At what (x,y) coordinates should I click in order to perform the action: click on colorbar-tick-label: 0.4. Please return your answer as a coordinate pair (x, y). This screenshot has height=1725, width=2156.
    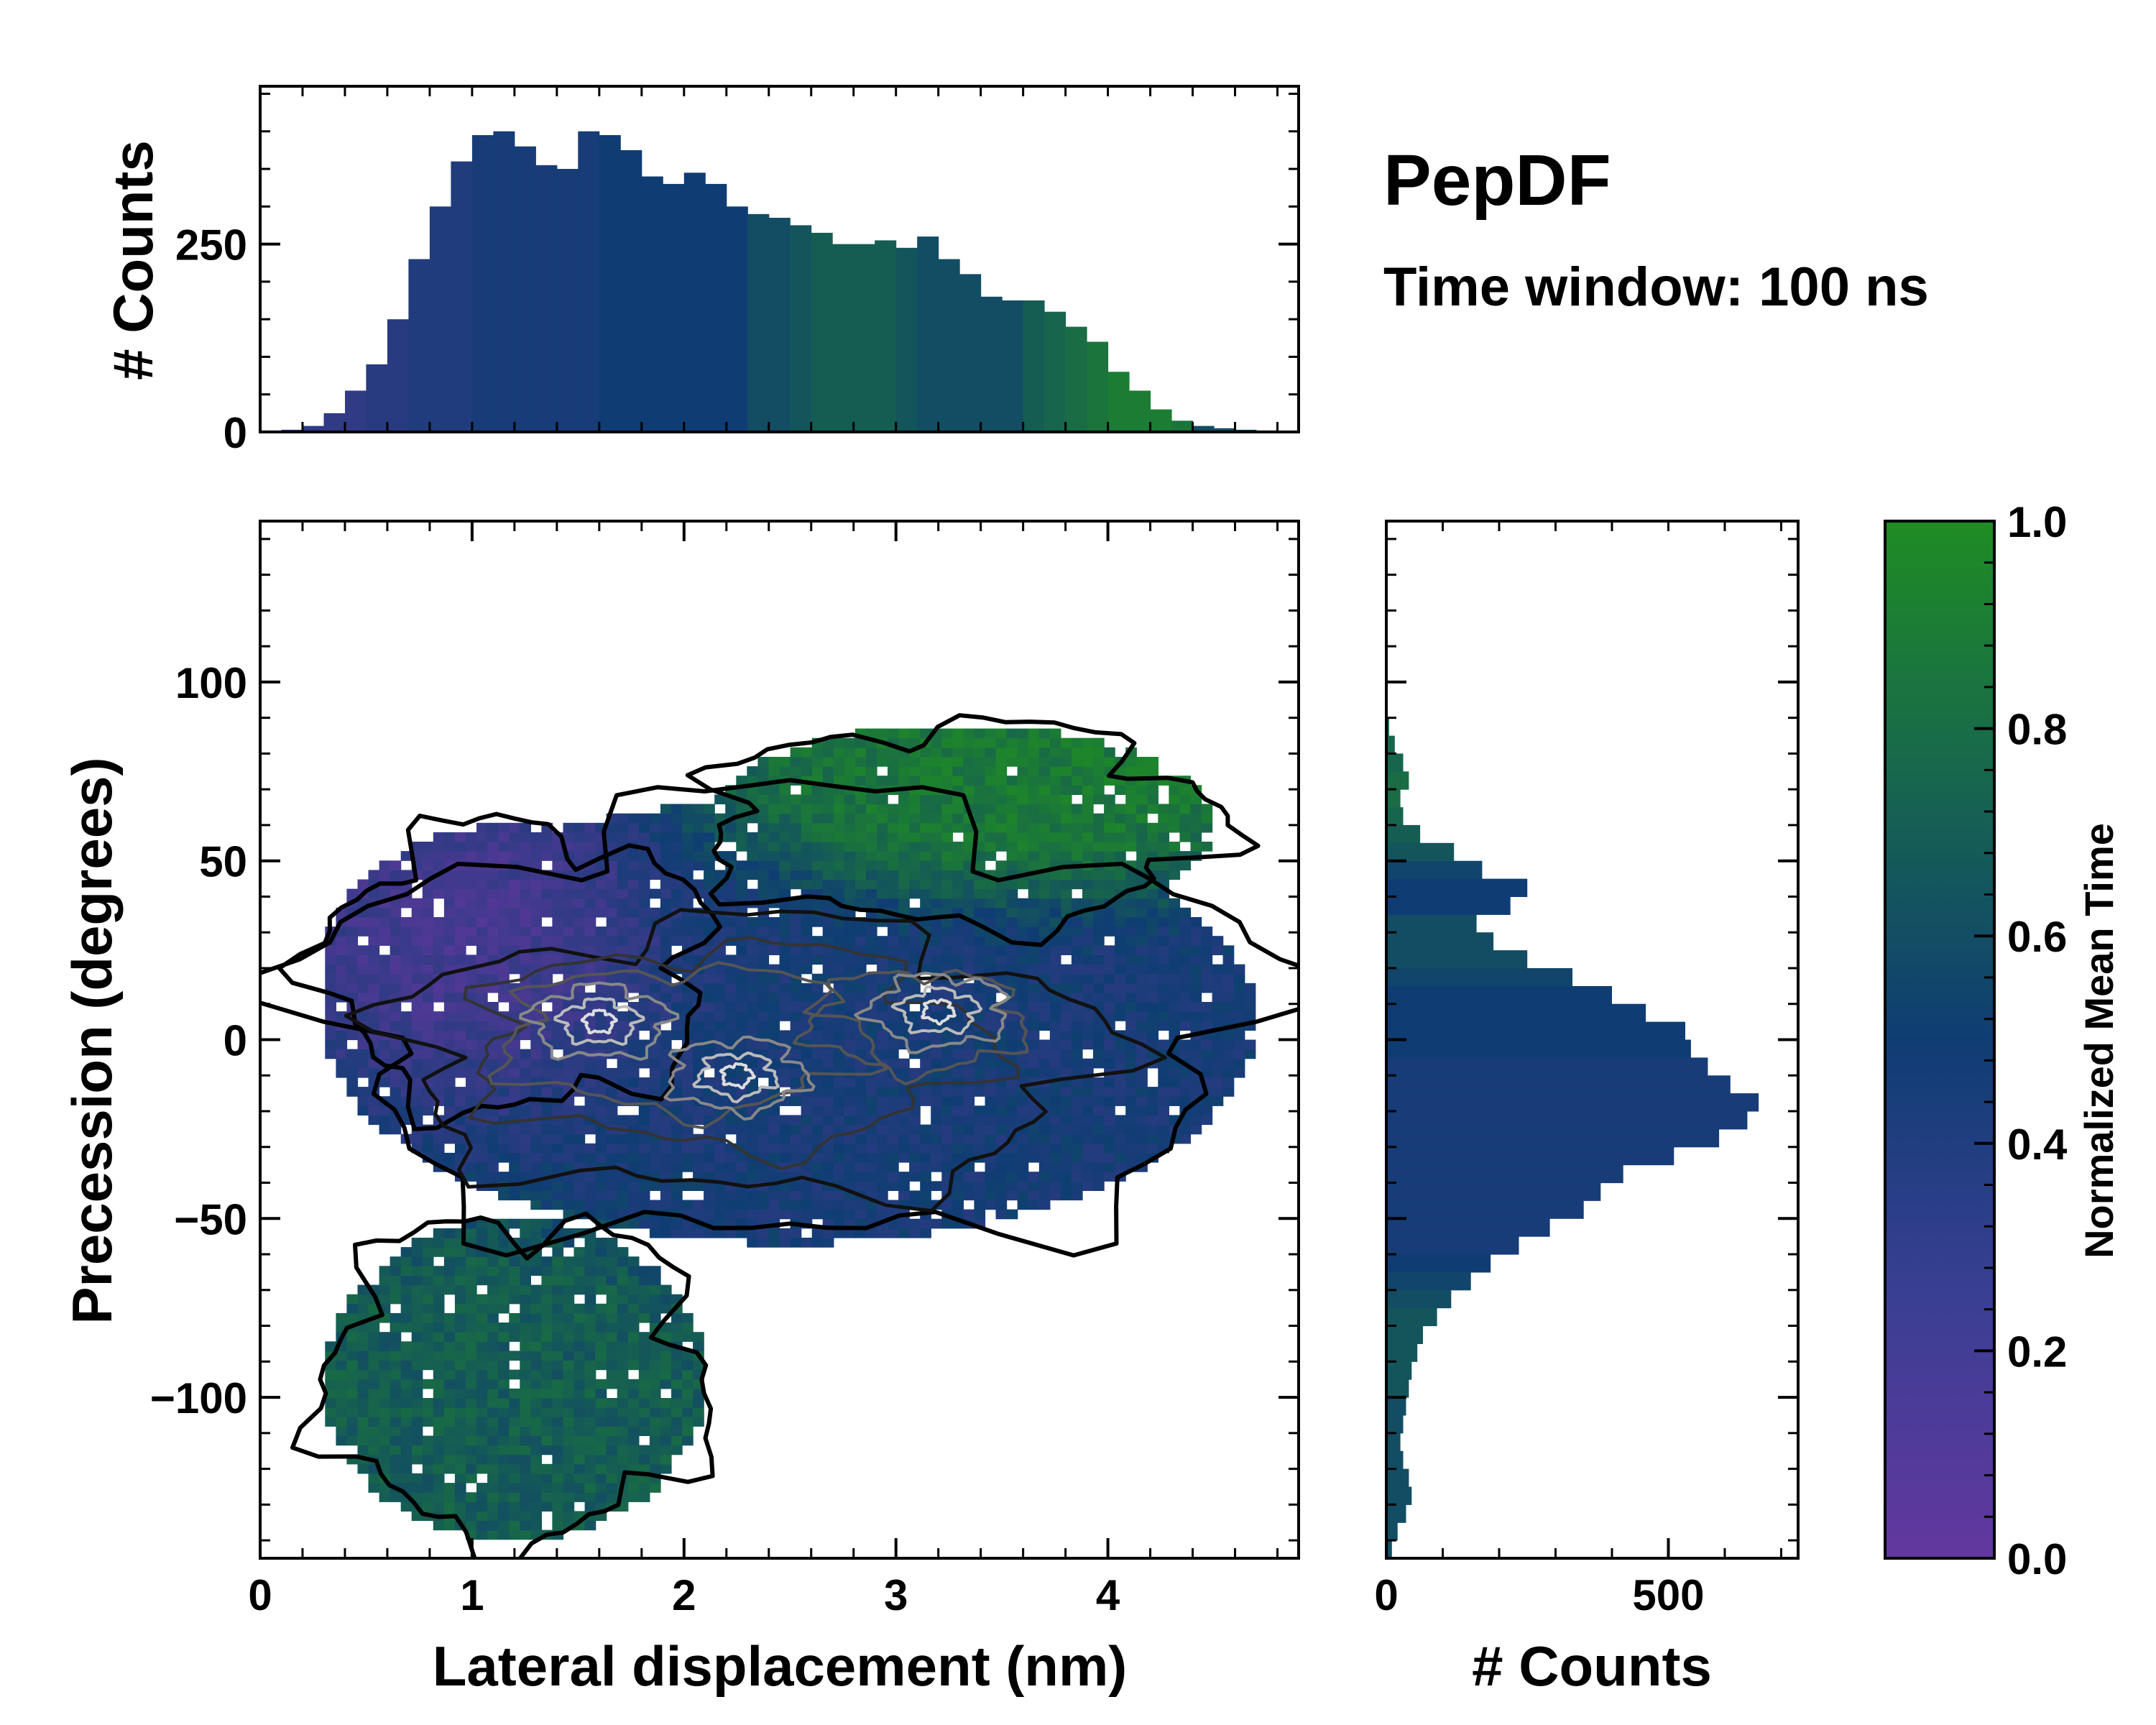
    Looking at the image, I should click on (2038, 1145).